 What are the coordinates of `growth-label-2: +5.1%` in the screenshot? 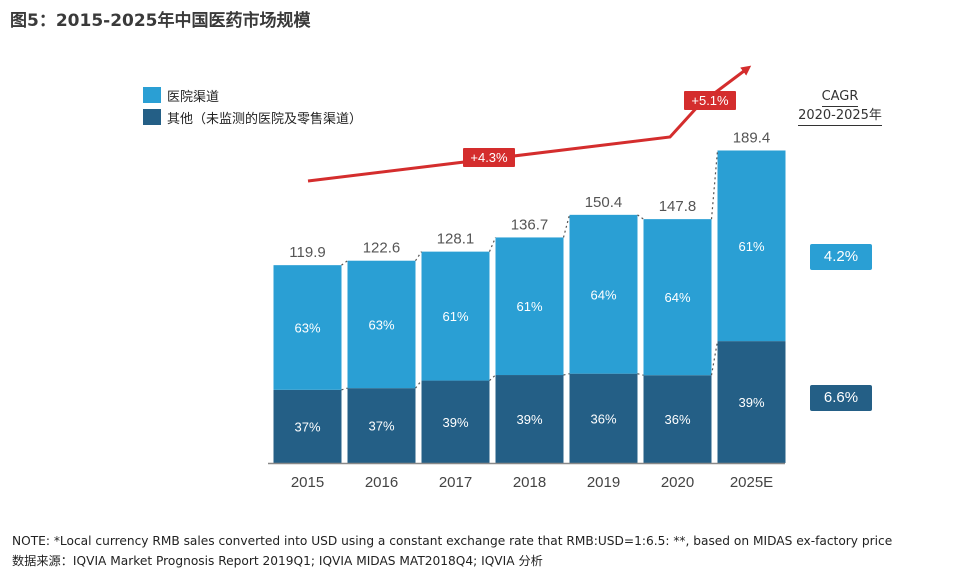 It's located at (710, 100).